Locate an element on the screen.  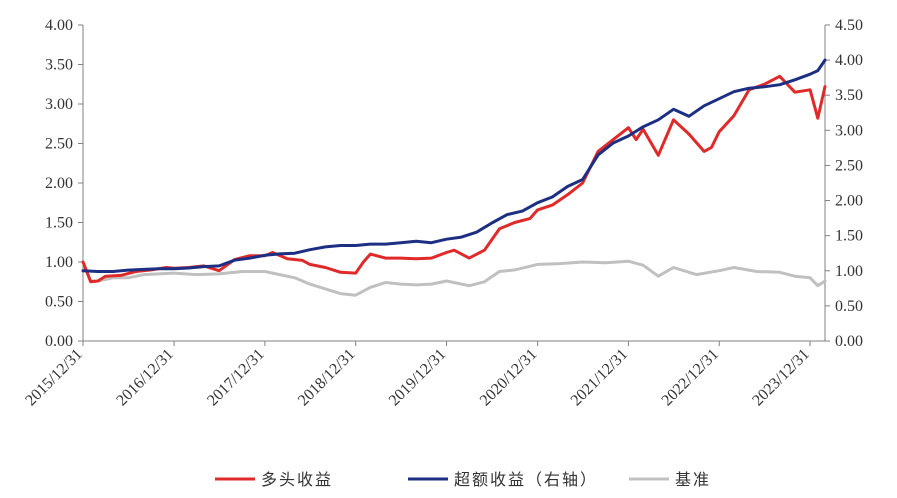
x-tick-label: 2015/12/31 is located at coordinates (54, 378).